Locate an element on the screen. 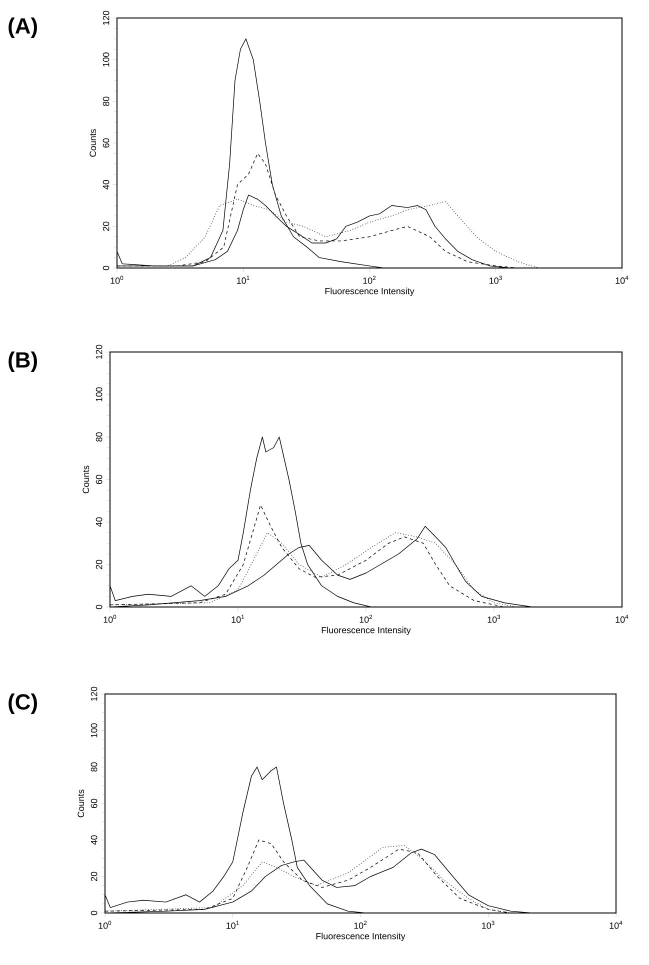 This screenshot has width=649, height=965. chart-title: (B) is located at coordinates (22, 362).